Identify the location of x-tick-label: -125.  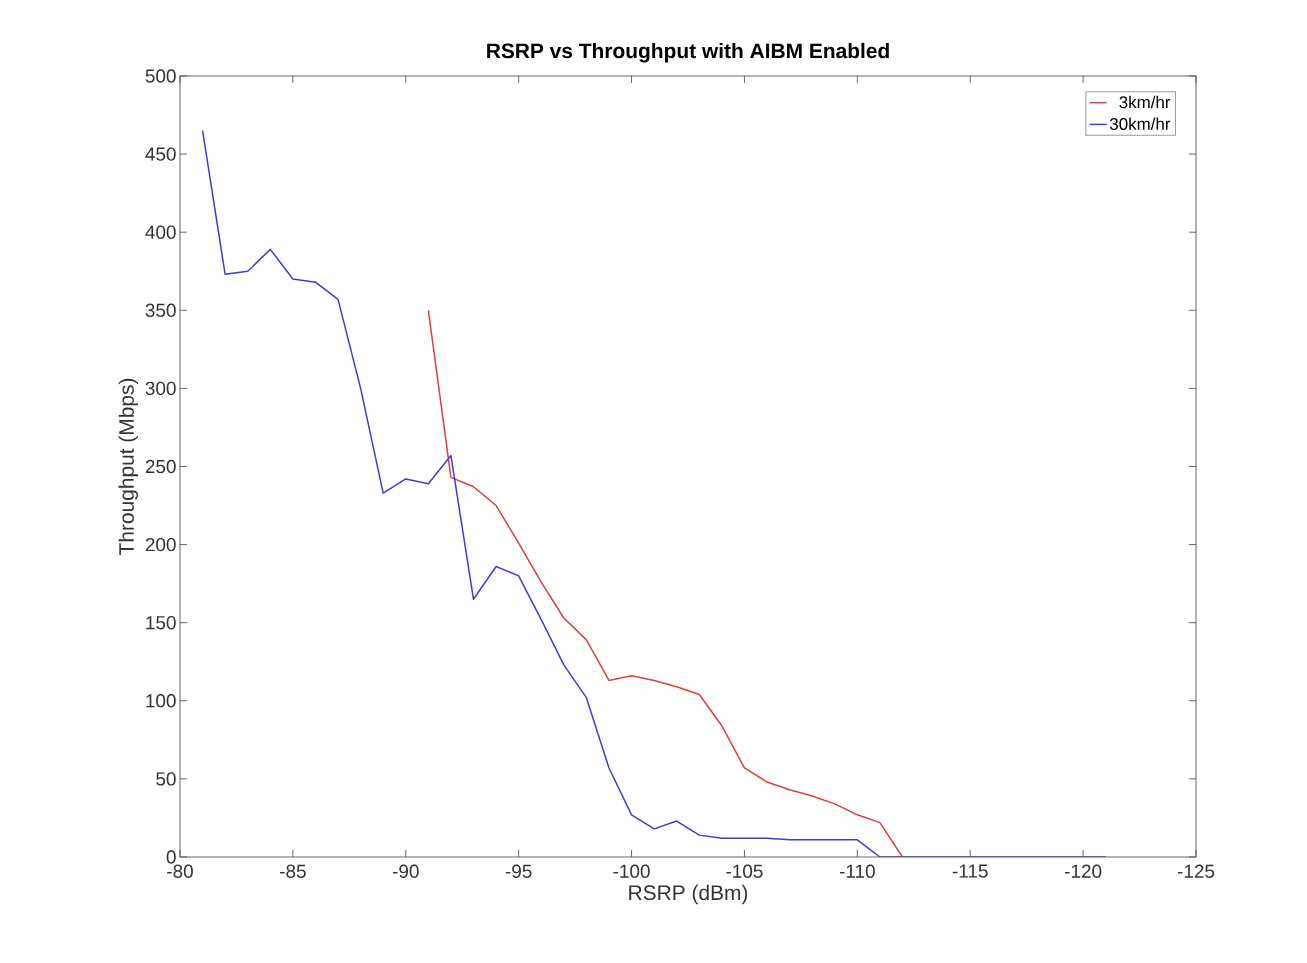
(1196, 871).